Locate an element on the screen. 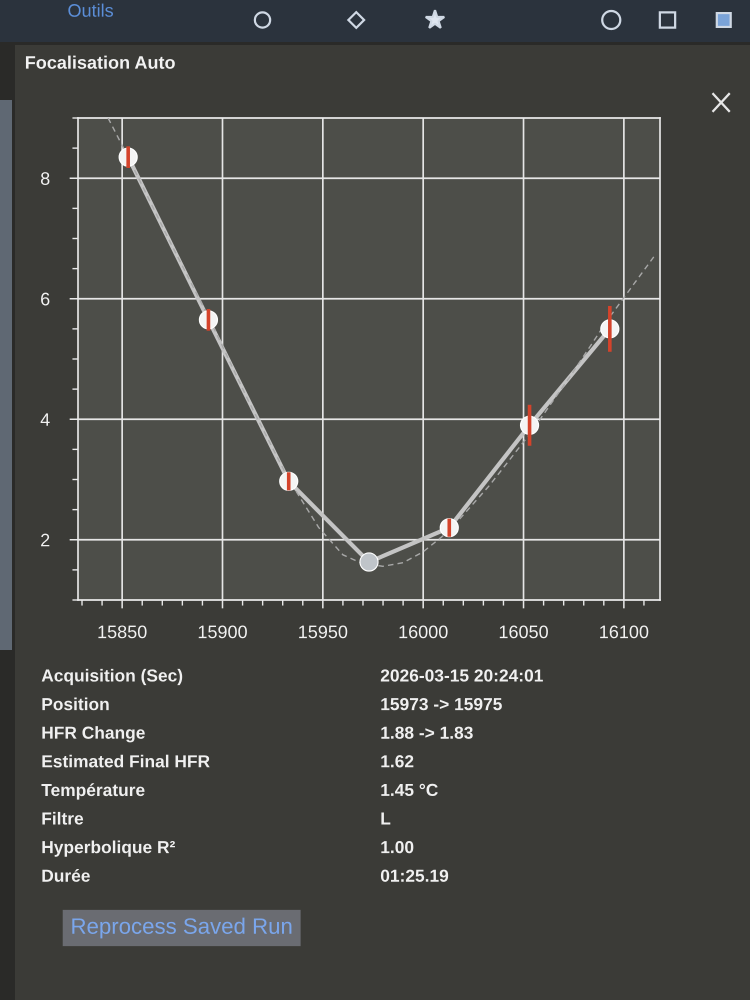 This screenshot has height=1000, width=750. text: 1.45 °C is located at coordinates (409, 790).